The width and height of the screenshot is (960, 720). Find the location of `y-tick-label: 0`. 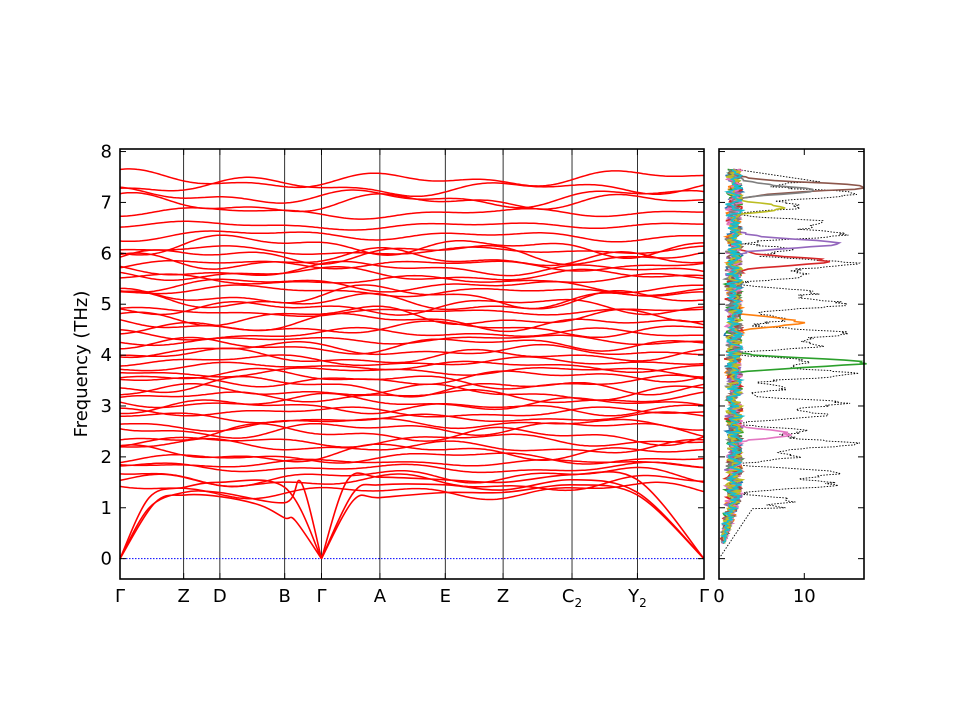

y-tick-label: 0 is located at coordinates (106, 559).